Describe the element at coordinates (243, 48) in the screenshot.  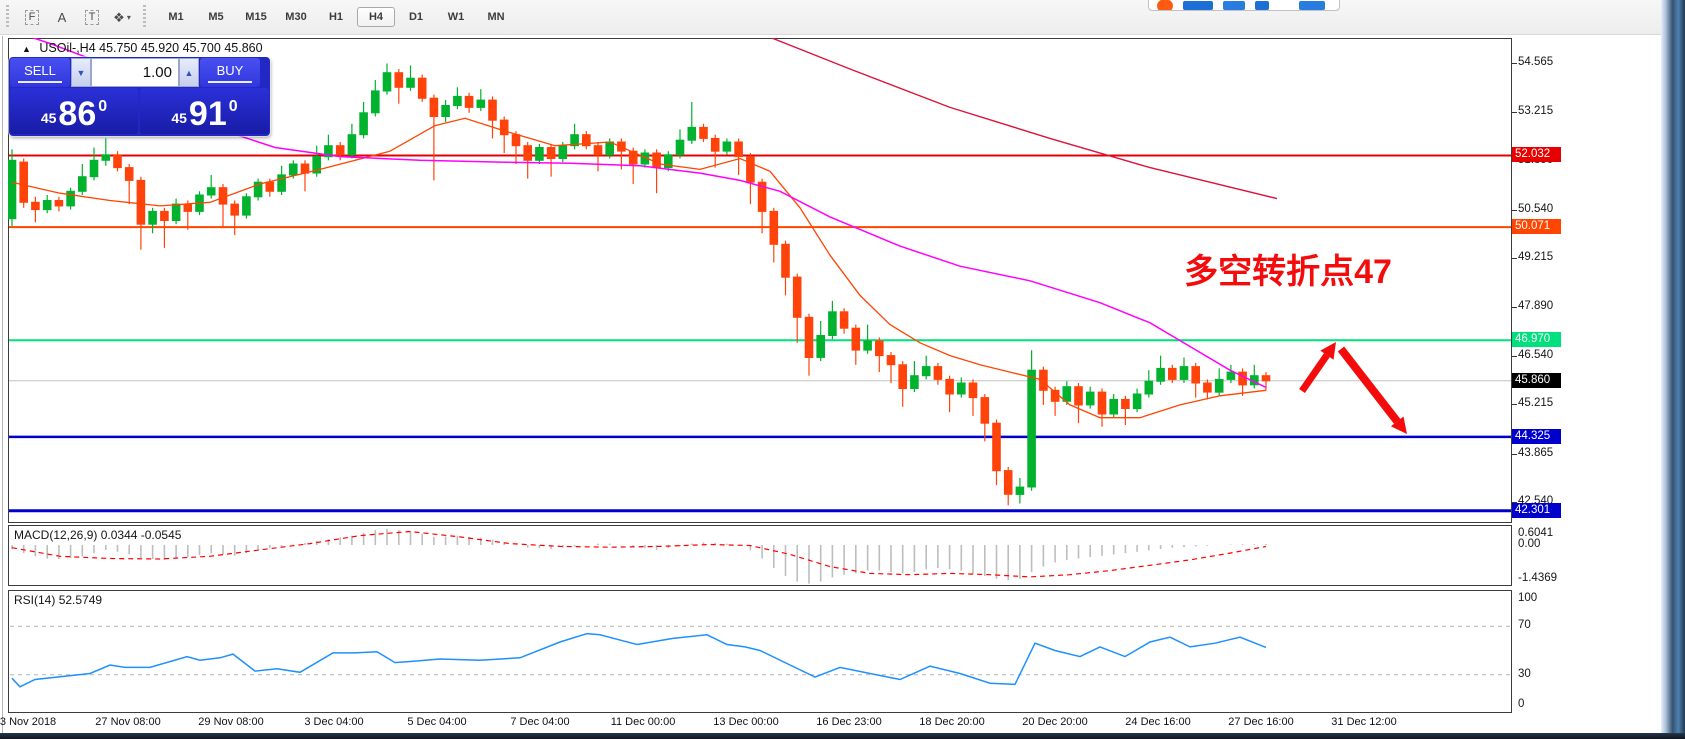
I see `ohlc-close: 45.860` at that location.